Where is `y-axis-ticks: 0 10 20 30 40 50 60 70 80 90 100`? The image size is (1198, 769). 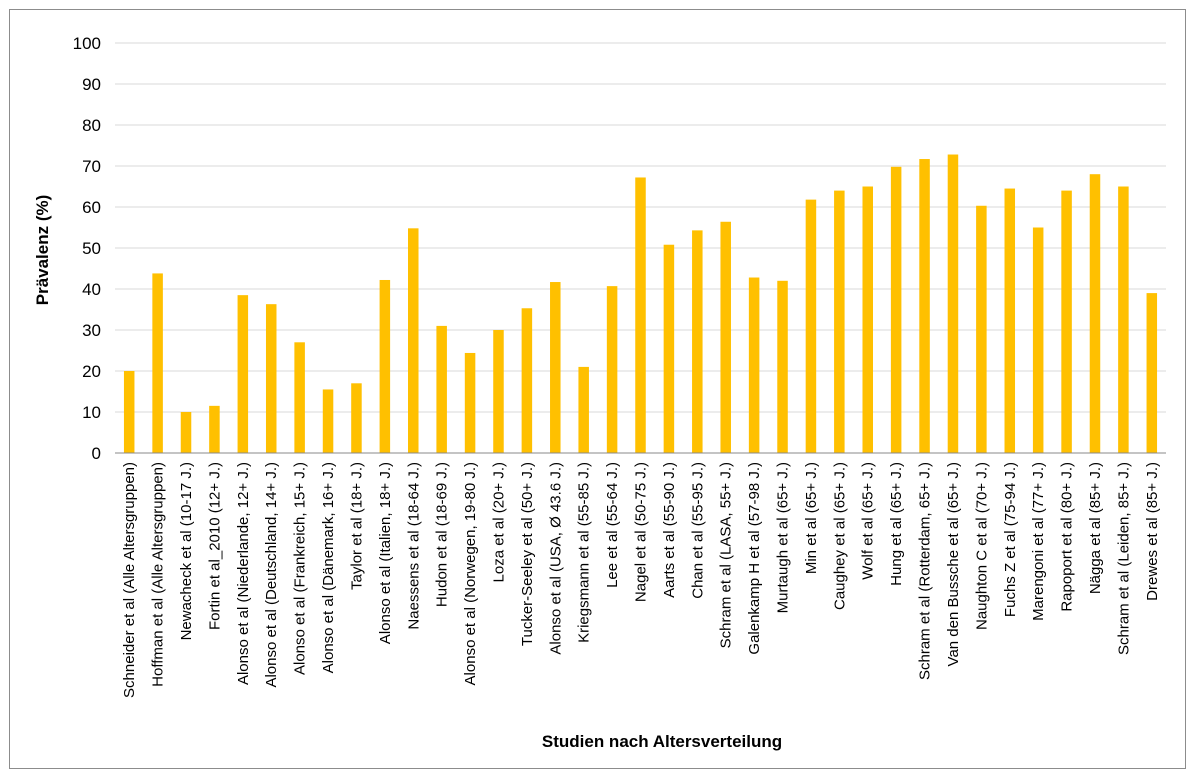 y-axis-ticks: 0 10 20 30 40 50 60 70 80 90 100 is located at coordinates (87, 248).